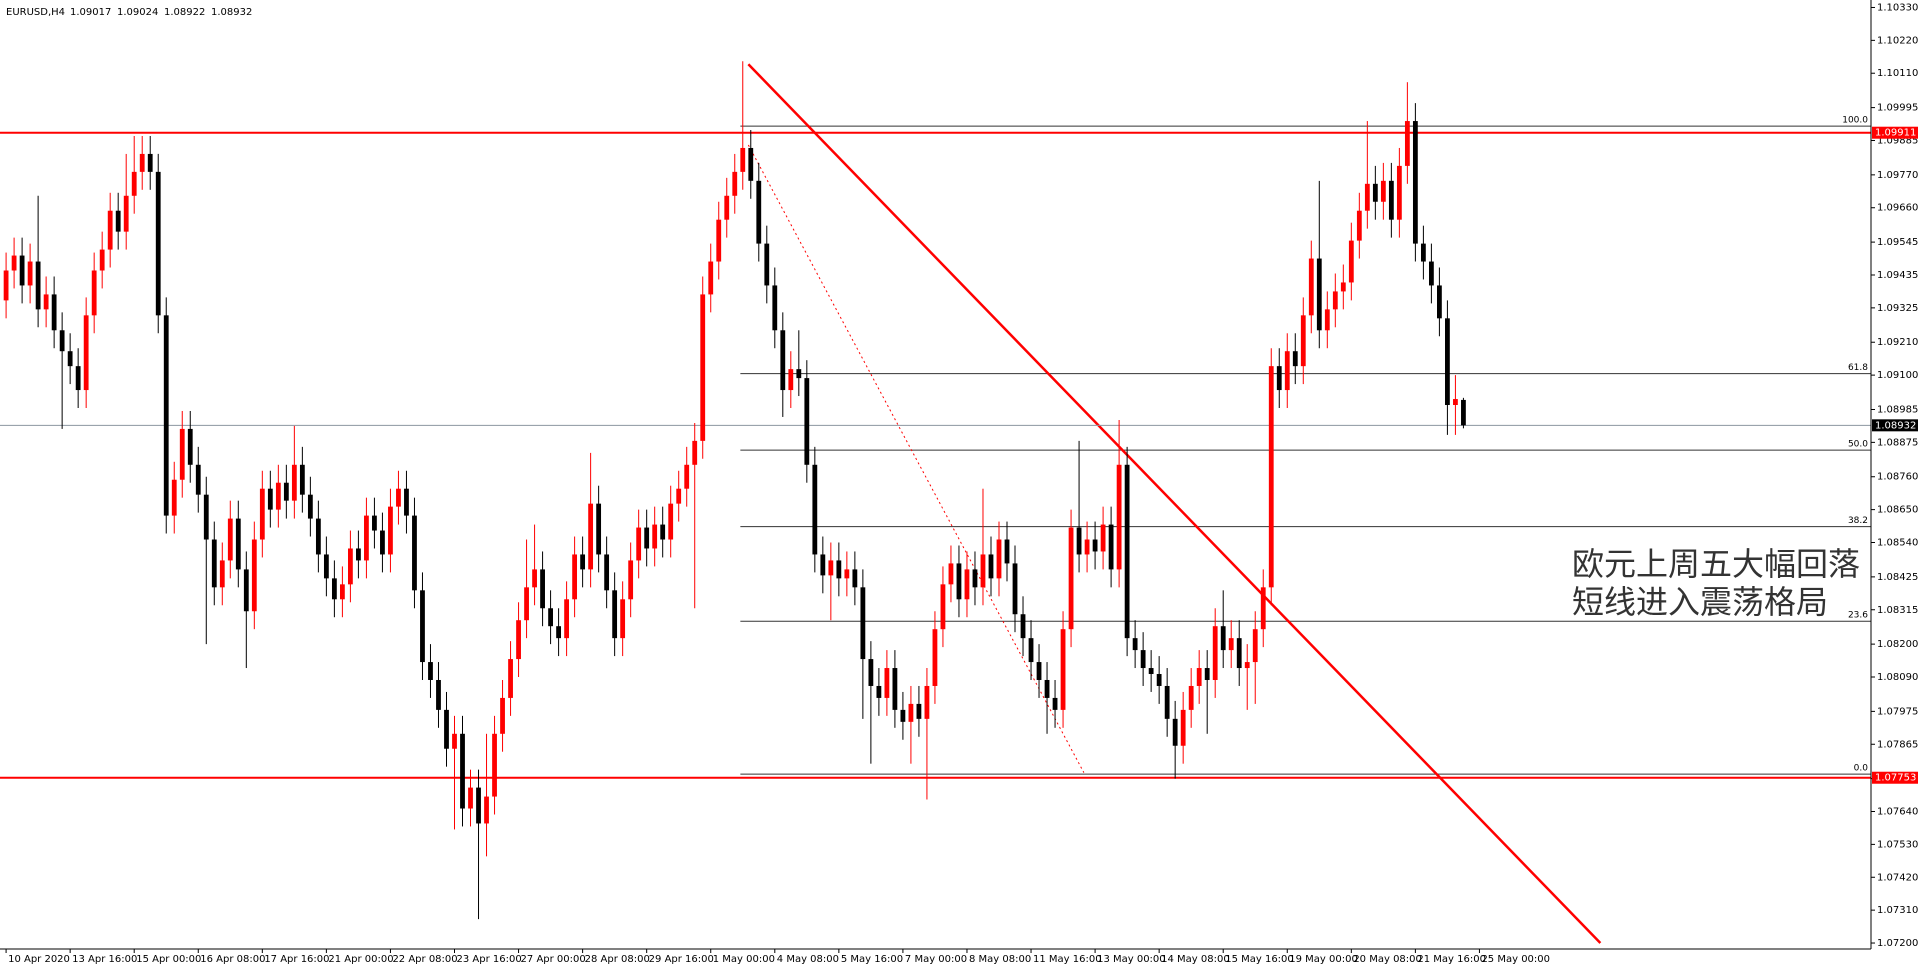 The width and height of the screenshot is (1920, 968). Describe the element at coordinates (553, 959) in the screenshot. I see `x-tick-label: 27 Apr 00:00` at that location.